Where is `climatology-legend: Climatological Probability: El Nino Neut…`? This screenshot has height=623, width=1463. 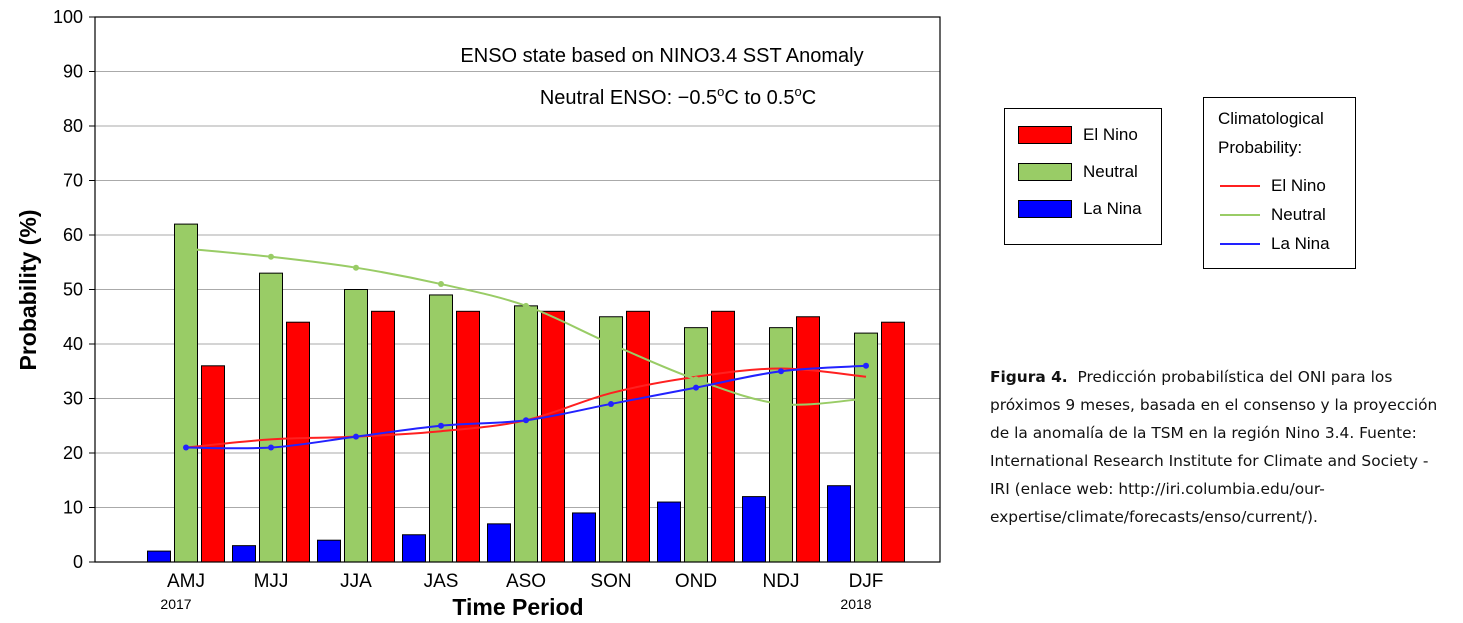 climatology-legend: Climatological Probability: El Nino Neut… is located at coordinates (1279, 183).